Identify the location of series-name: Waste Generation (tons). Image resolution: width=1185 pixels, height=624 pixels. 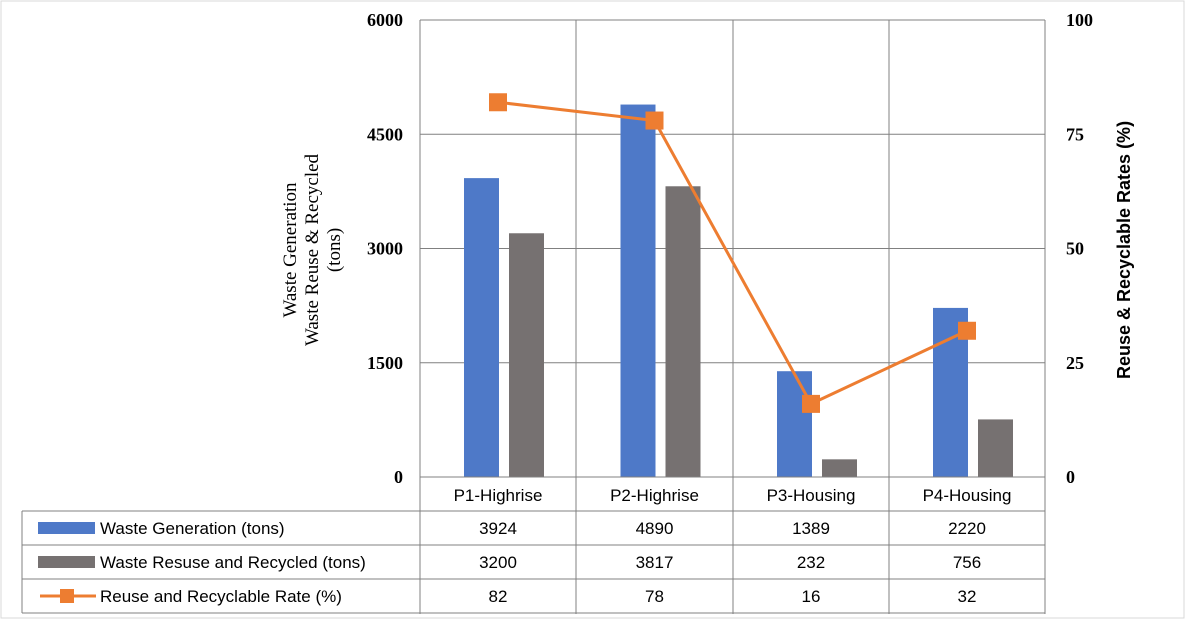
(192, 528).